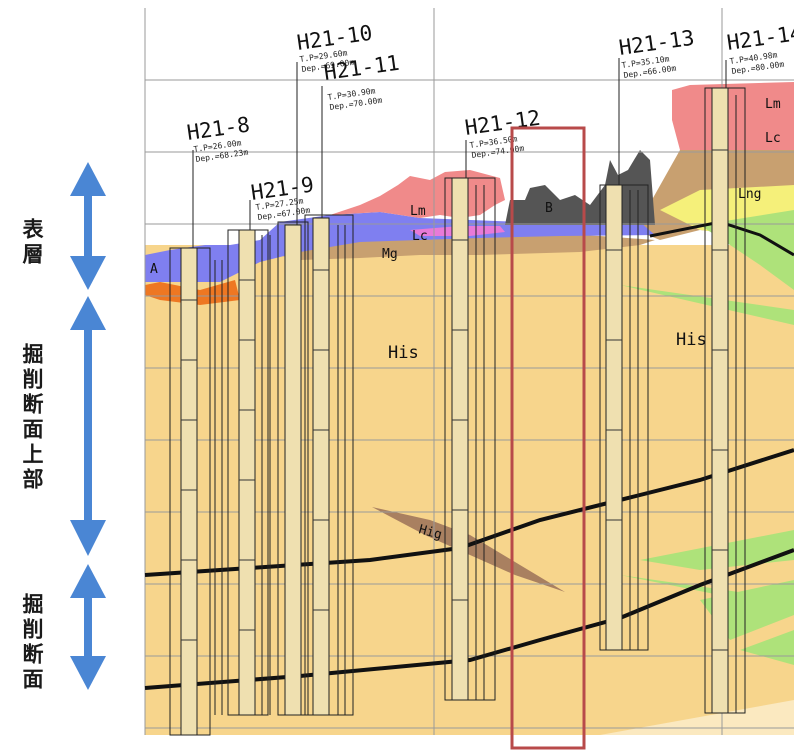 This screenshot has height=753, width=794. I want to click on highlight-rectangle, so click(548, 438).